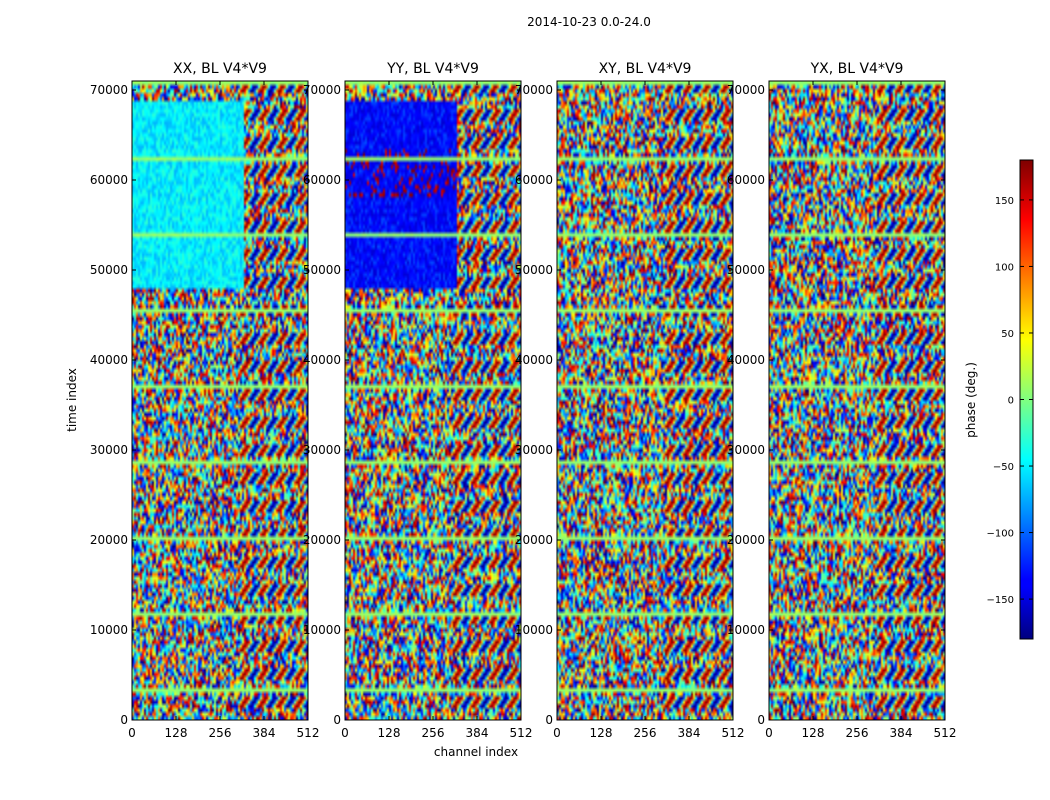 This screenshot has height=800, width=1050. What do you see at coordinates (1000, 600) in the screenshot?
I see `colorbar-tick-label: −150` at bounding box center [1000, 600].